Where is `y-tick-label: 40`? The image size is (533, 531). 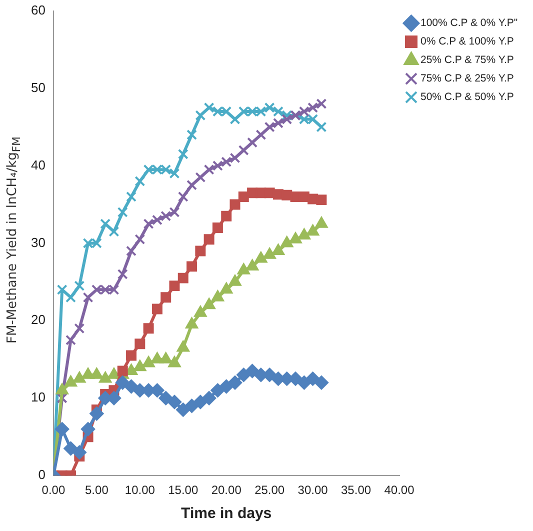
y-tick-label: 40 is located at coordinates (38, 164).